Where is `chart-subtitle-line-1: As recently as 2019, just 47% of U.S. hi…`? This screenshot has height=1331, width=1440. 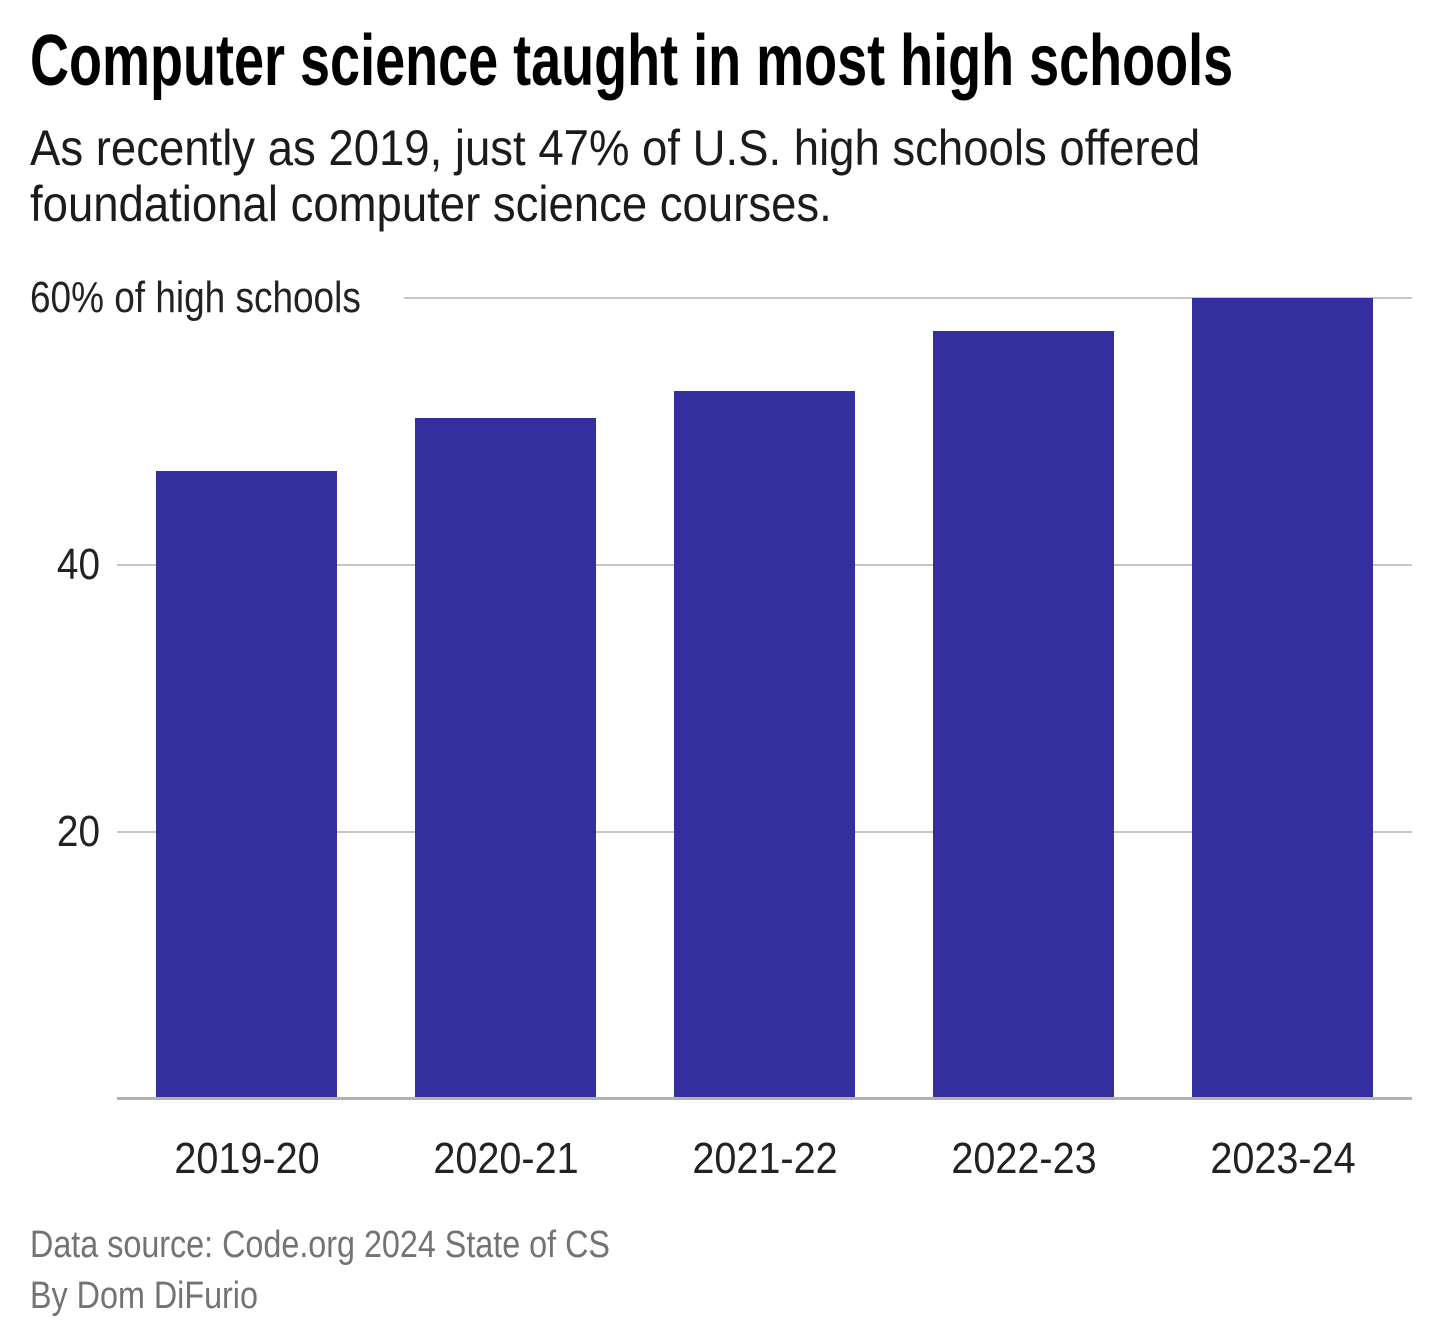 chart-subtitle-line-1: As recently as 2019, just 47% of U.S. hi… is located at coordinates (615, 148).